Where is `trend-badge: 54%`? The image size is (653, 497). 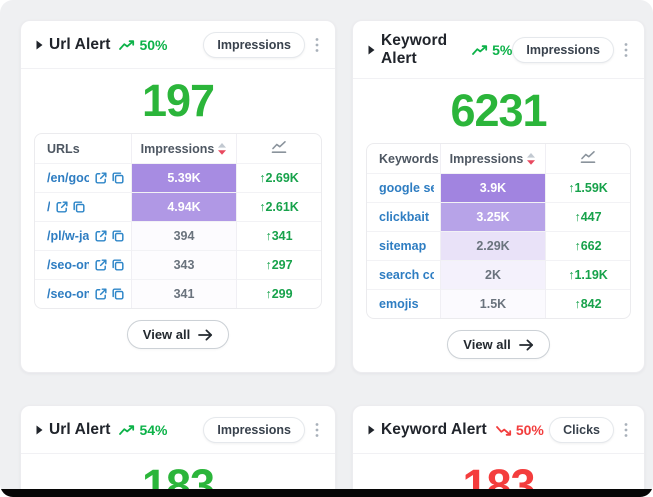 trend-badge: 54% is located at coordinates (143, 430).